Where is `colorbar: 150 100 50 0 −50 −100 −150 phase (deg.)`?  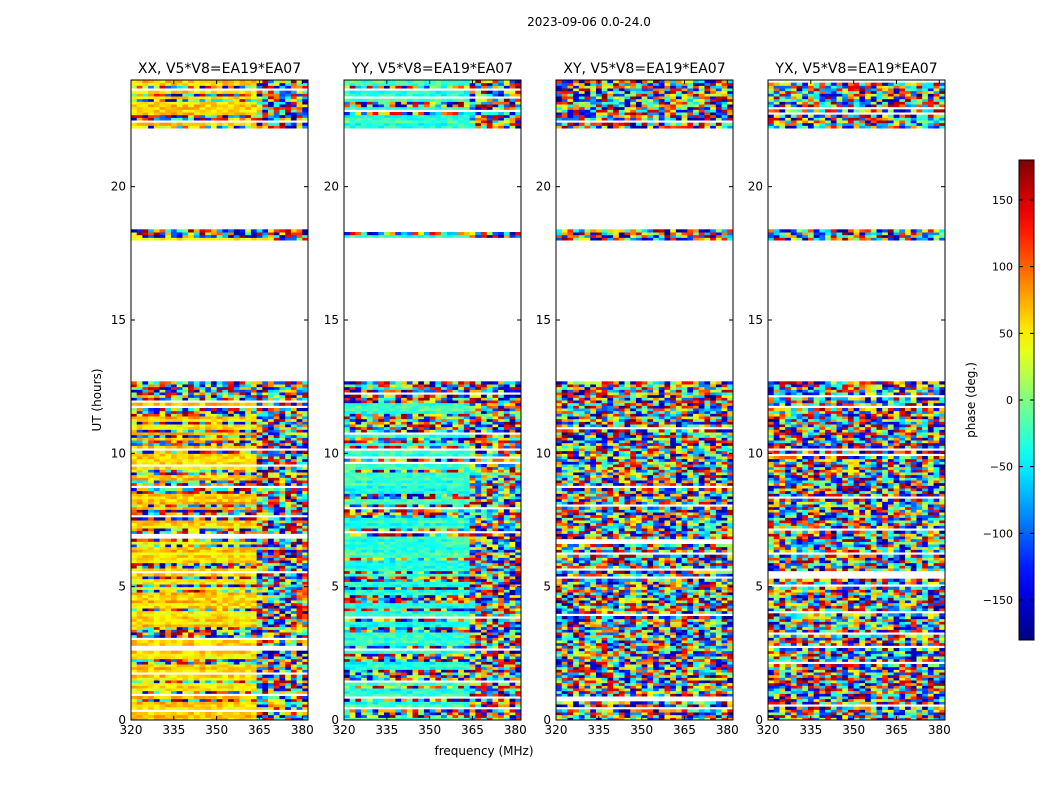
colorbar: 150 100 50 0 −50 −100 −150 phase (deg.) is located at coordinates (999, 400).